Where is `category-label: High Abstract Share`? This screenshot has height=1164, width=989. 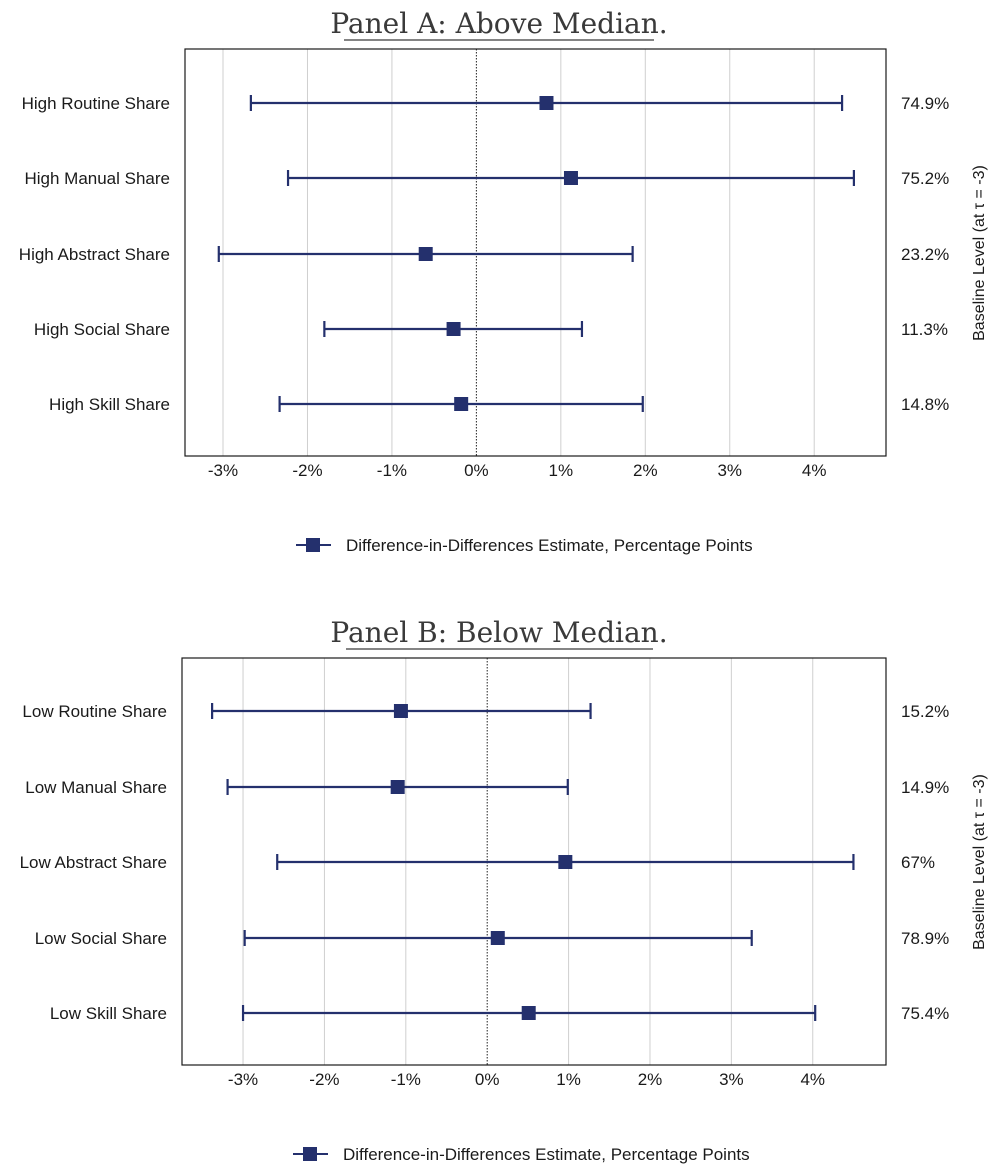 category-label: High Abstract Share is located at coordinates (94, 254).